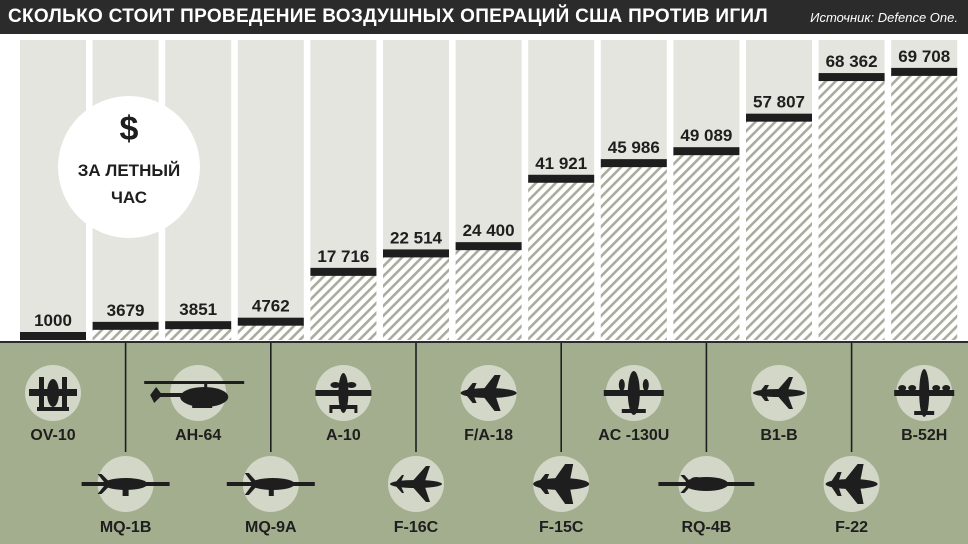 The width and height of the screenshot is (968, 544). What do you see at coordinates (561, 163) in the screenshot?
I see `data-label: 41 921` at bounding box center [561, 163].